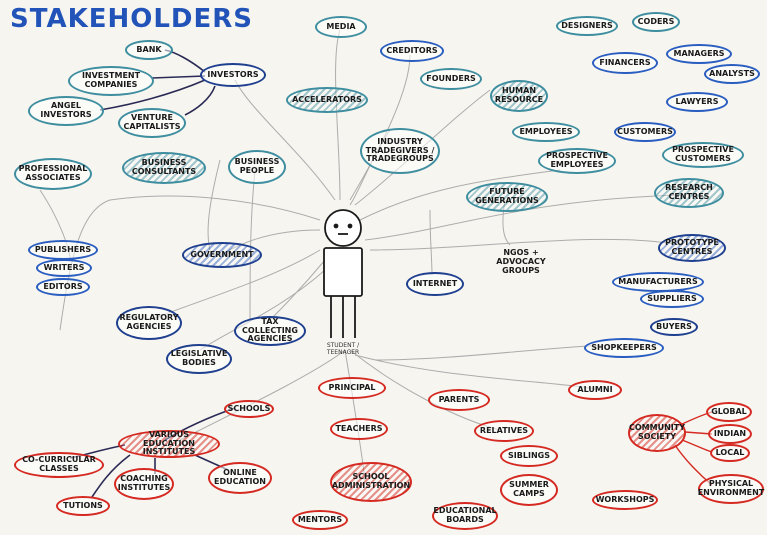  Describe the element at coordinates (257, 167) in the screenshot. I see `node-business-people: BUSINESS PEOPLE` at that location.